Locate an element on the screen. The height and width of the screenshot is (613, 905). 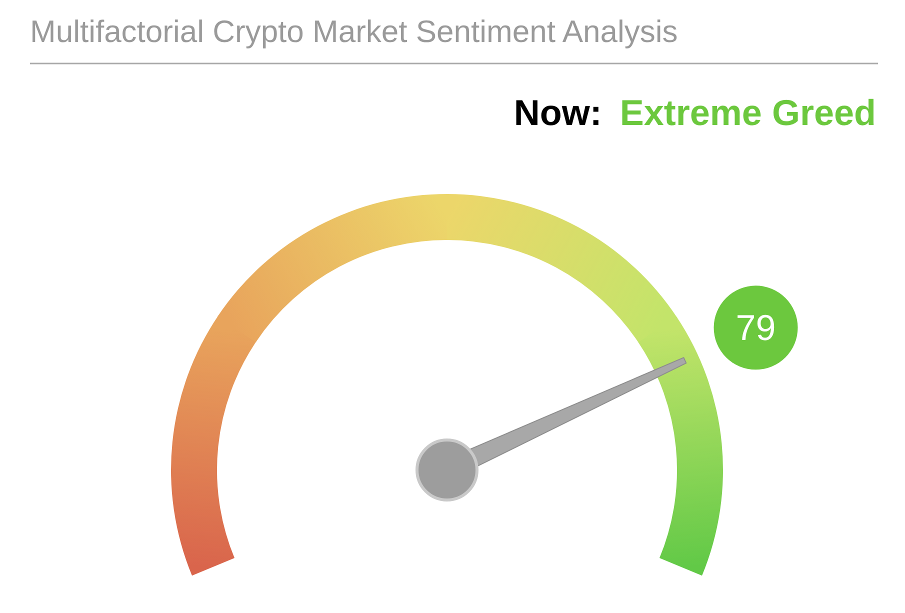
text: Now: is located at coordinates (558, 112).